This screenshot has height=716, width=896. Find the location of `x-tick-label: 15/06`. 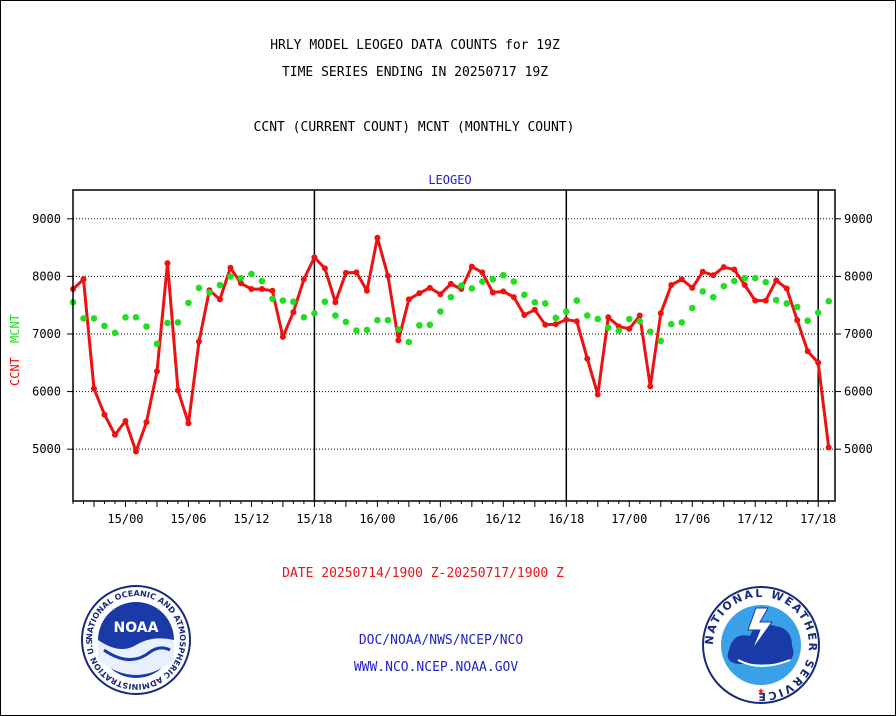

x-tick-label: 15/06 is located at coordinates (188, 519).